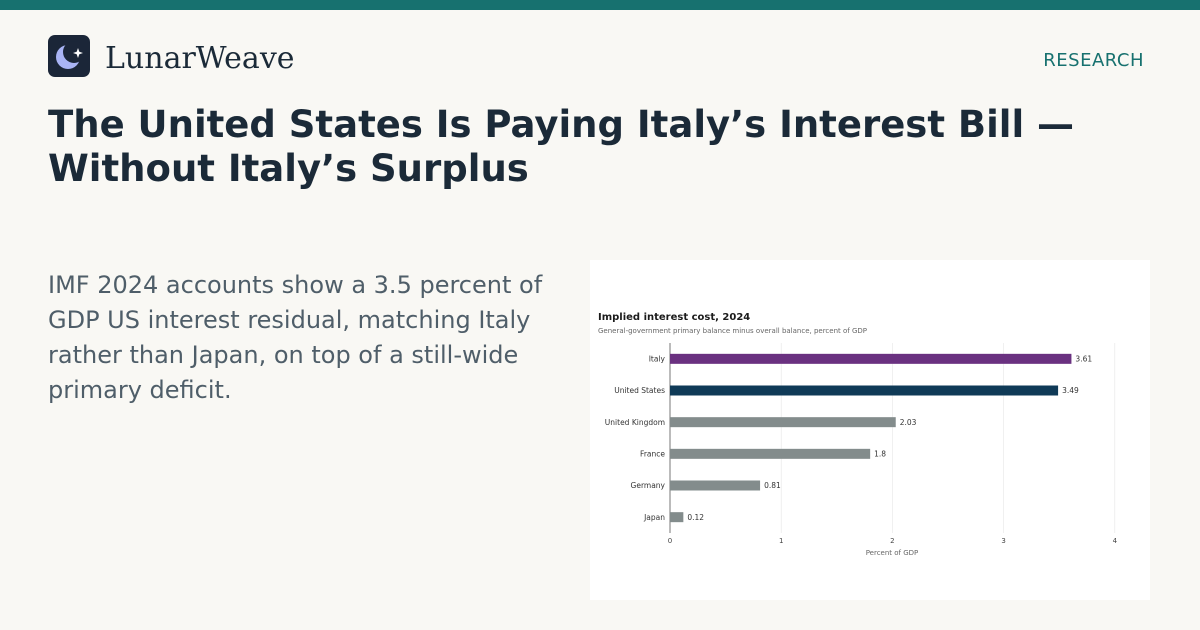 The height and width of the screenshot is (630, 1200). What do you see at coordinates (654, 517) in the screenshot?
I see `category-label: Japan` at bounding box center [654, 517].